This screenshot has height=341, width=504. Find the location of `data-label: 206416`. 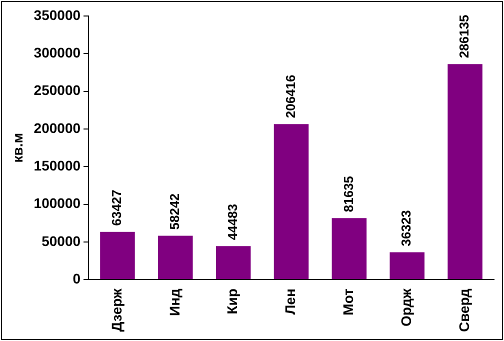

data-label: 206416 is located at coordinates (290, 96).